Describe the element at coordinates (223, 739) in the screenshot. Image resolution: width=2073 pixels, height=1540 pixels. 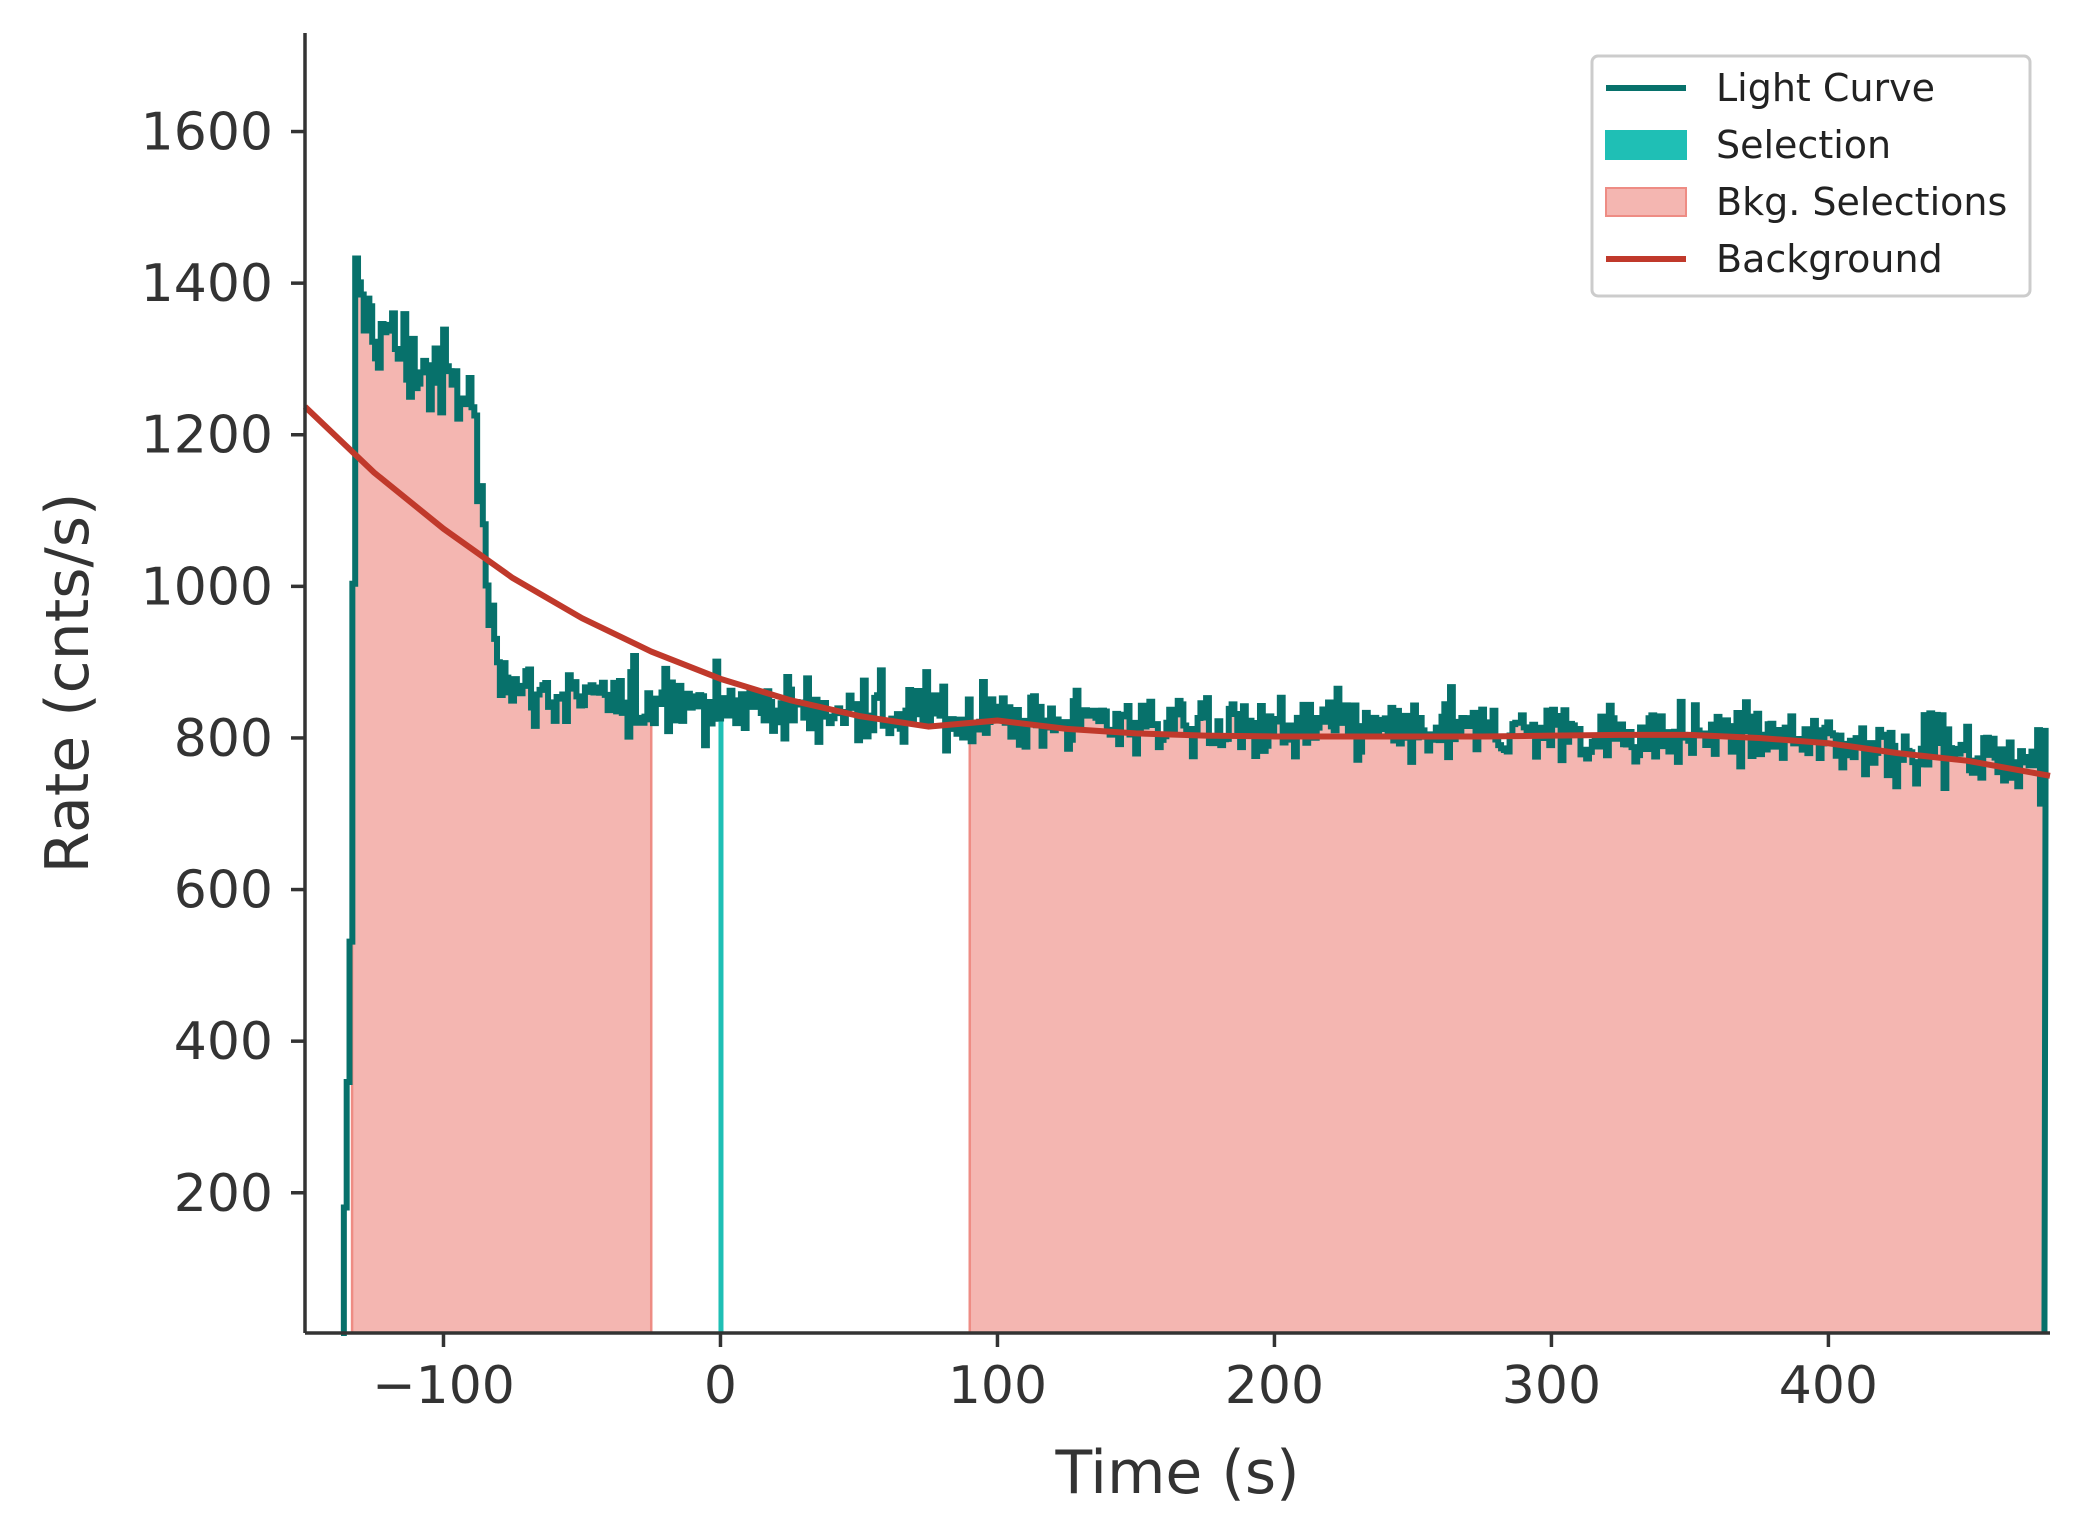
I see `y-tick-label: 800` at that location.